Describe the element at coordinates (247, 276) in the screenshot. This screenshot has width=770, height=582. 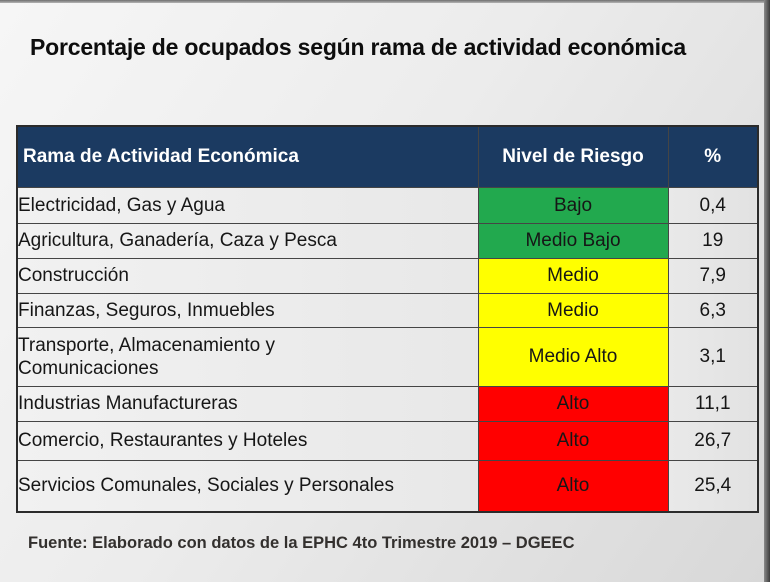
I see `activity-cell: Construcción` at that location.